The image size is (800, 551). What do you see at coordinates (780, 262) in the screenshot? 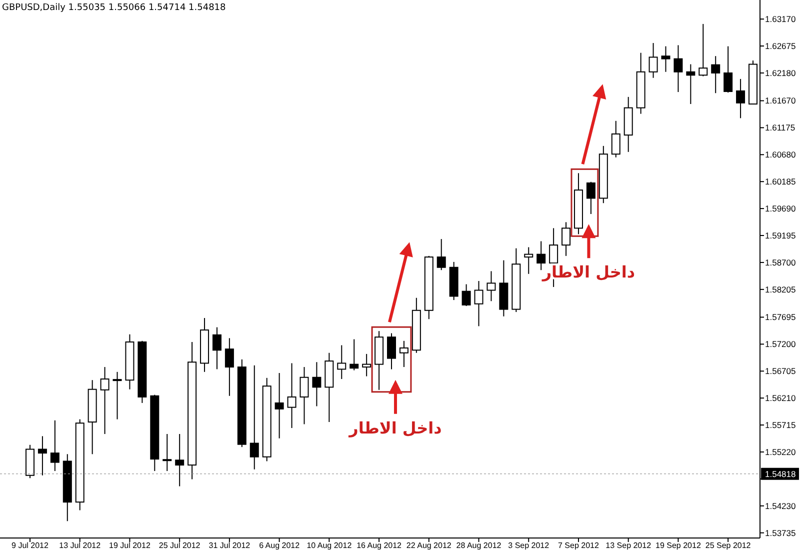
I see `y-tick-label: 1.58700` at bounding box center [780, 262].